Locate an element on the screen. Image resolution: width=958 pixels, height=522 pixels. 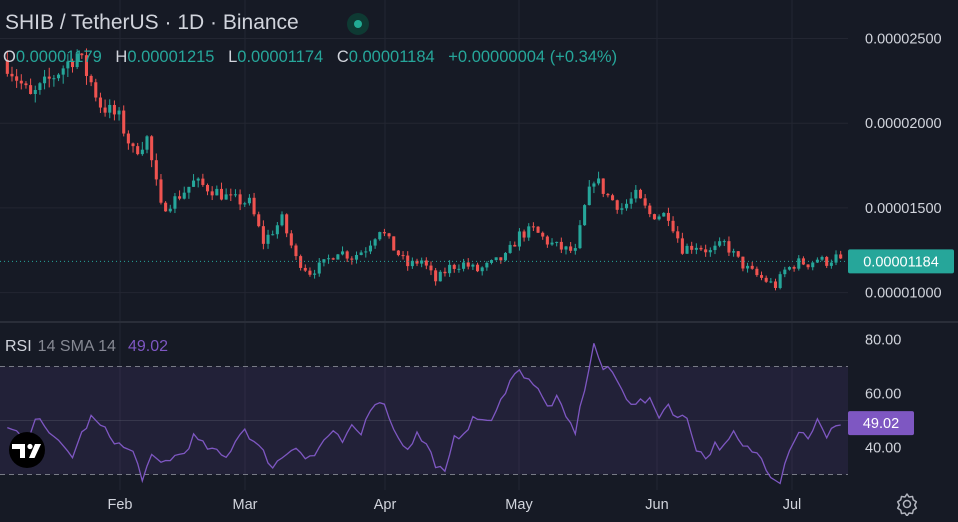
rsi-value-tag is located at coordinates (881, 423).